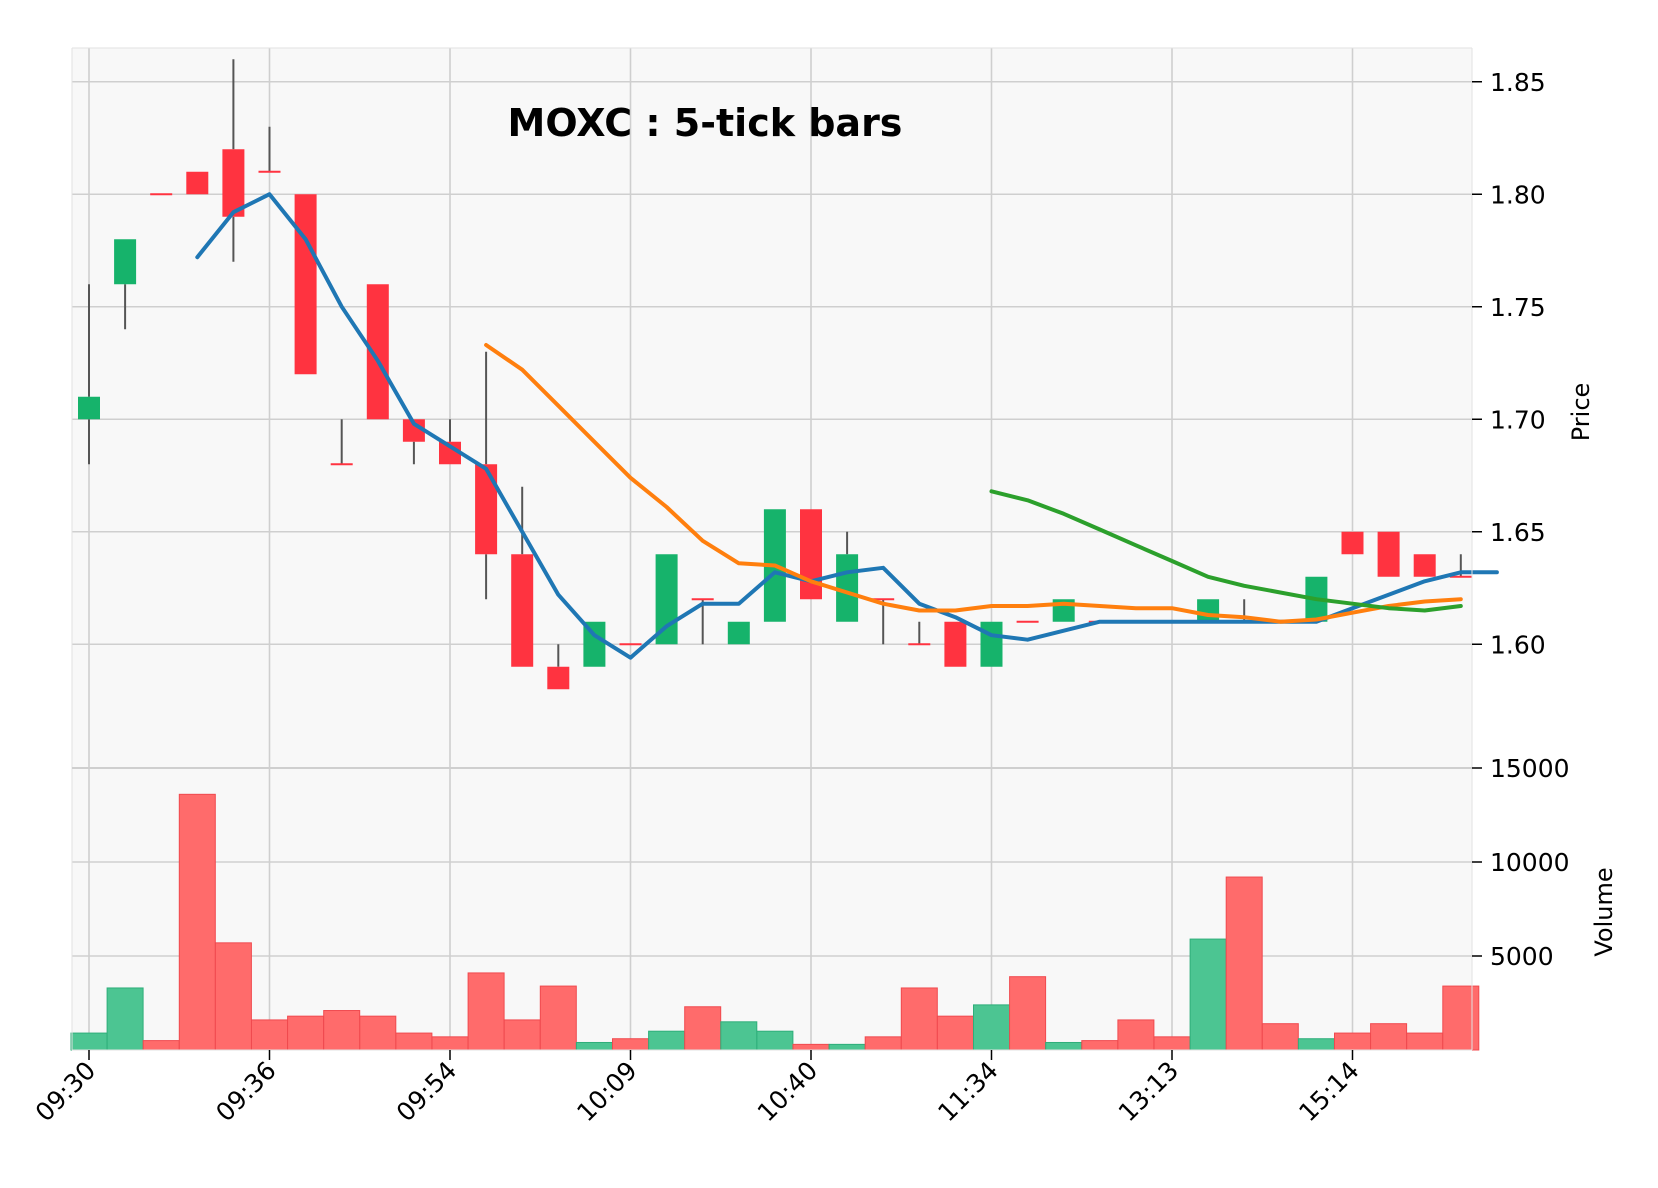 The image size is (1658, 1188). Describe the element at coordinates (1530, 768) in the screenshot. I see `volume-tick-label: 15000` at that location.